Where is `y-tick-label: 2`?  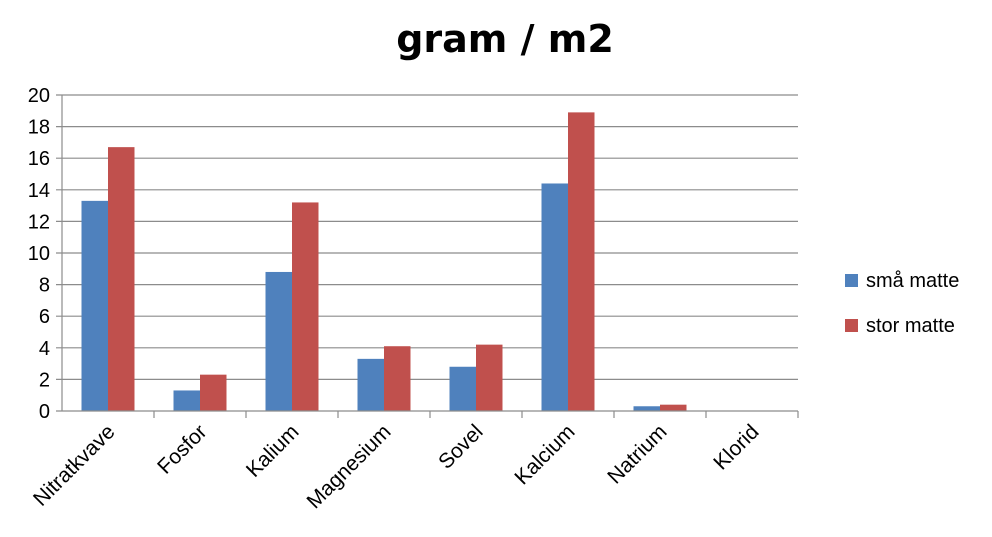
y-tick-label: 2 is located at coordinates (44, 380).